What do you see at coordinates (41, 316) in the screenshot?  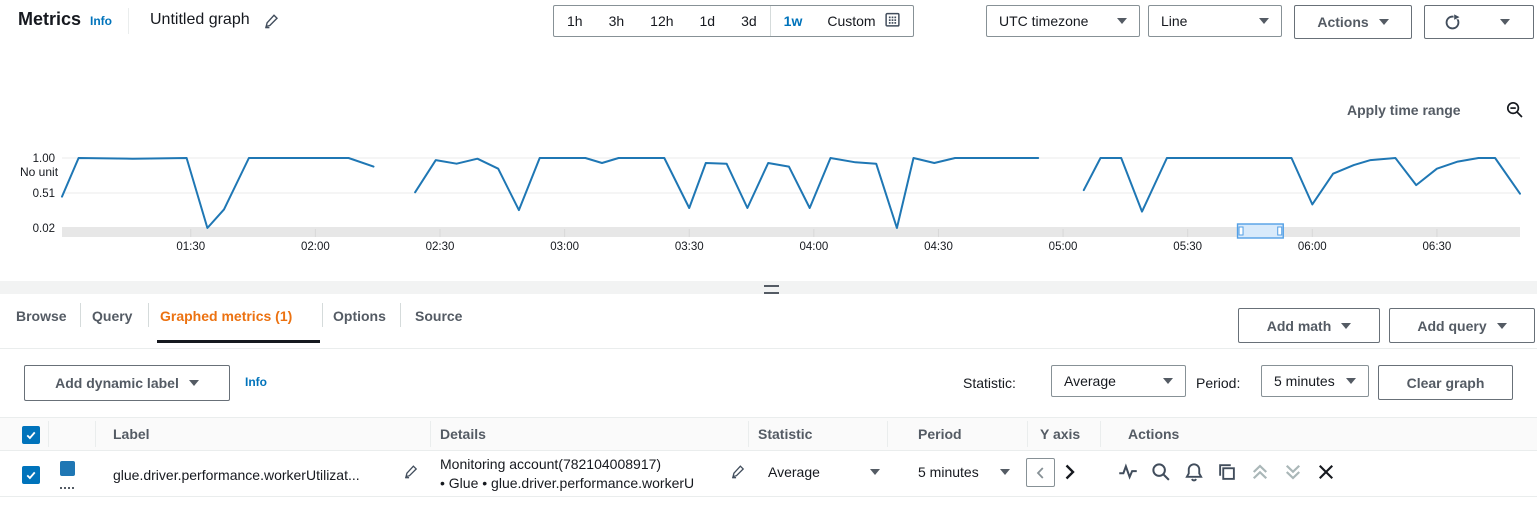 I see `tab-browse: Browse` at bounding box center [41, 316].